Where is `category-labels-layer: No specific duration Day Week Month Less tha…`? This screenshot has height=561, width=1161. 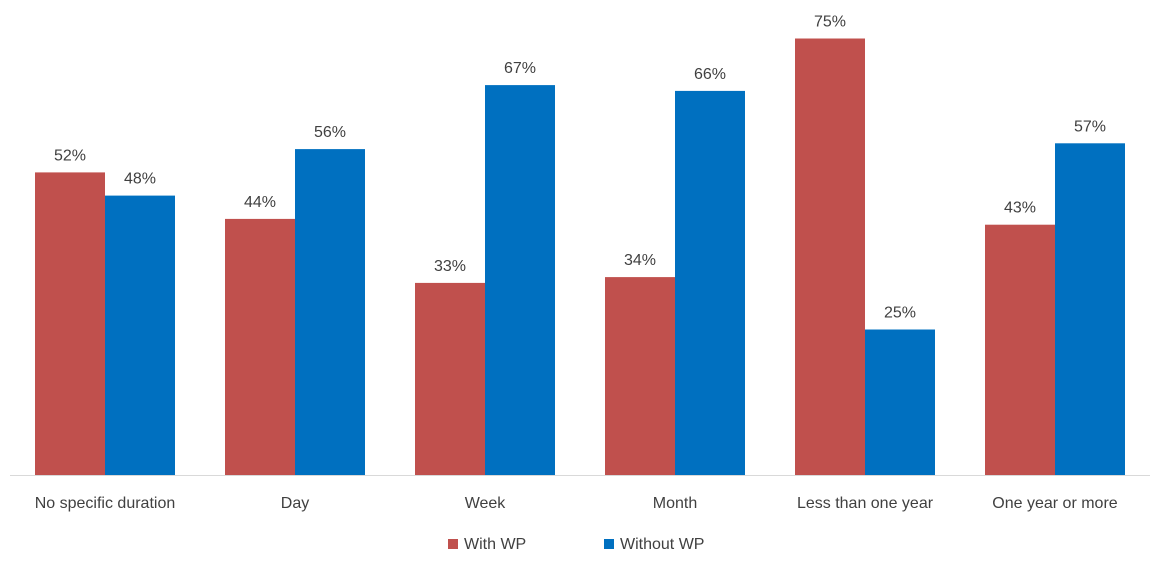
category-labels-layer: No specific duration Day Week Month Less tha… is located at coordinates (576, 503).